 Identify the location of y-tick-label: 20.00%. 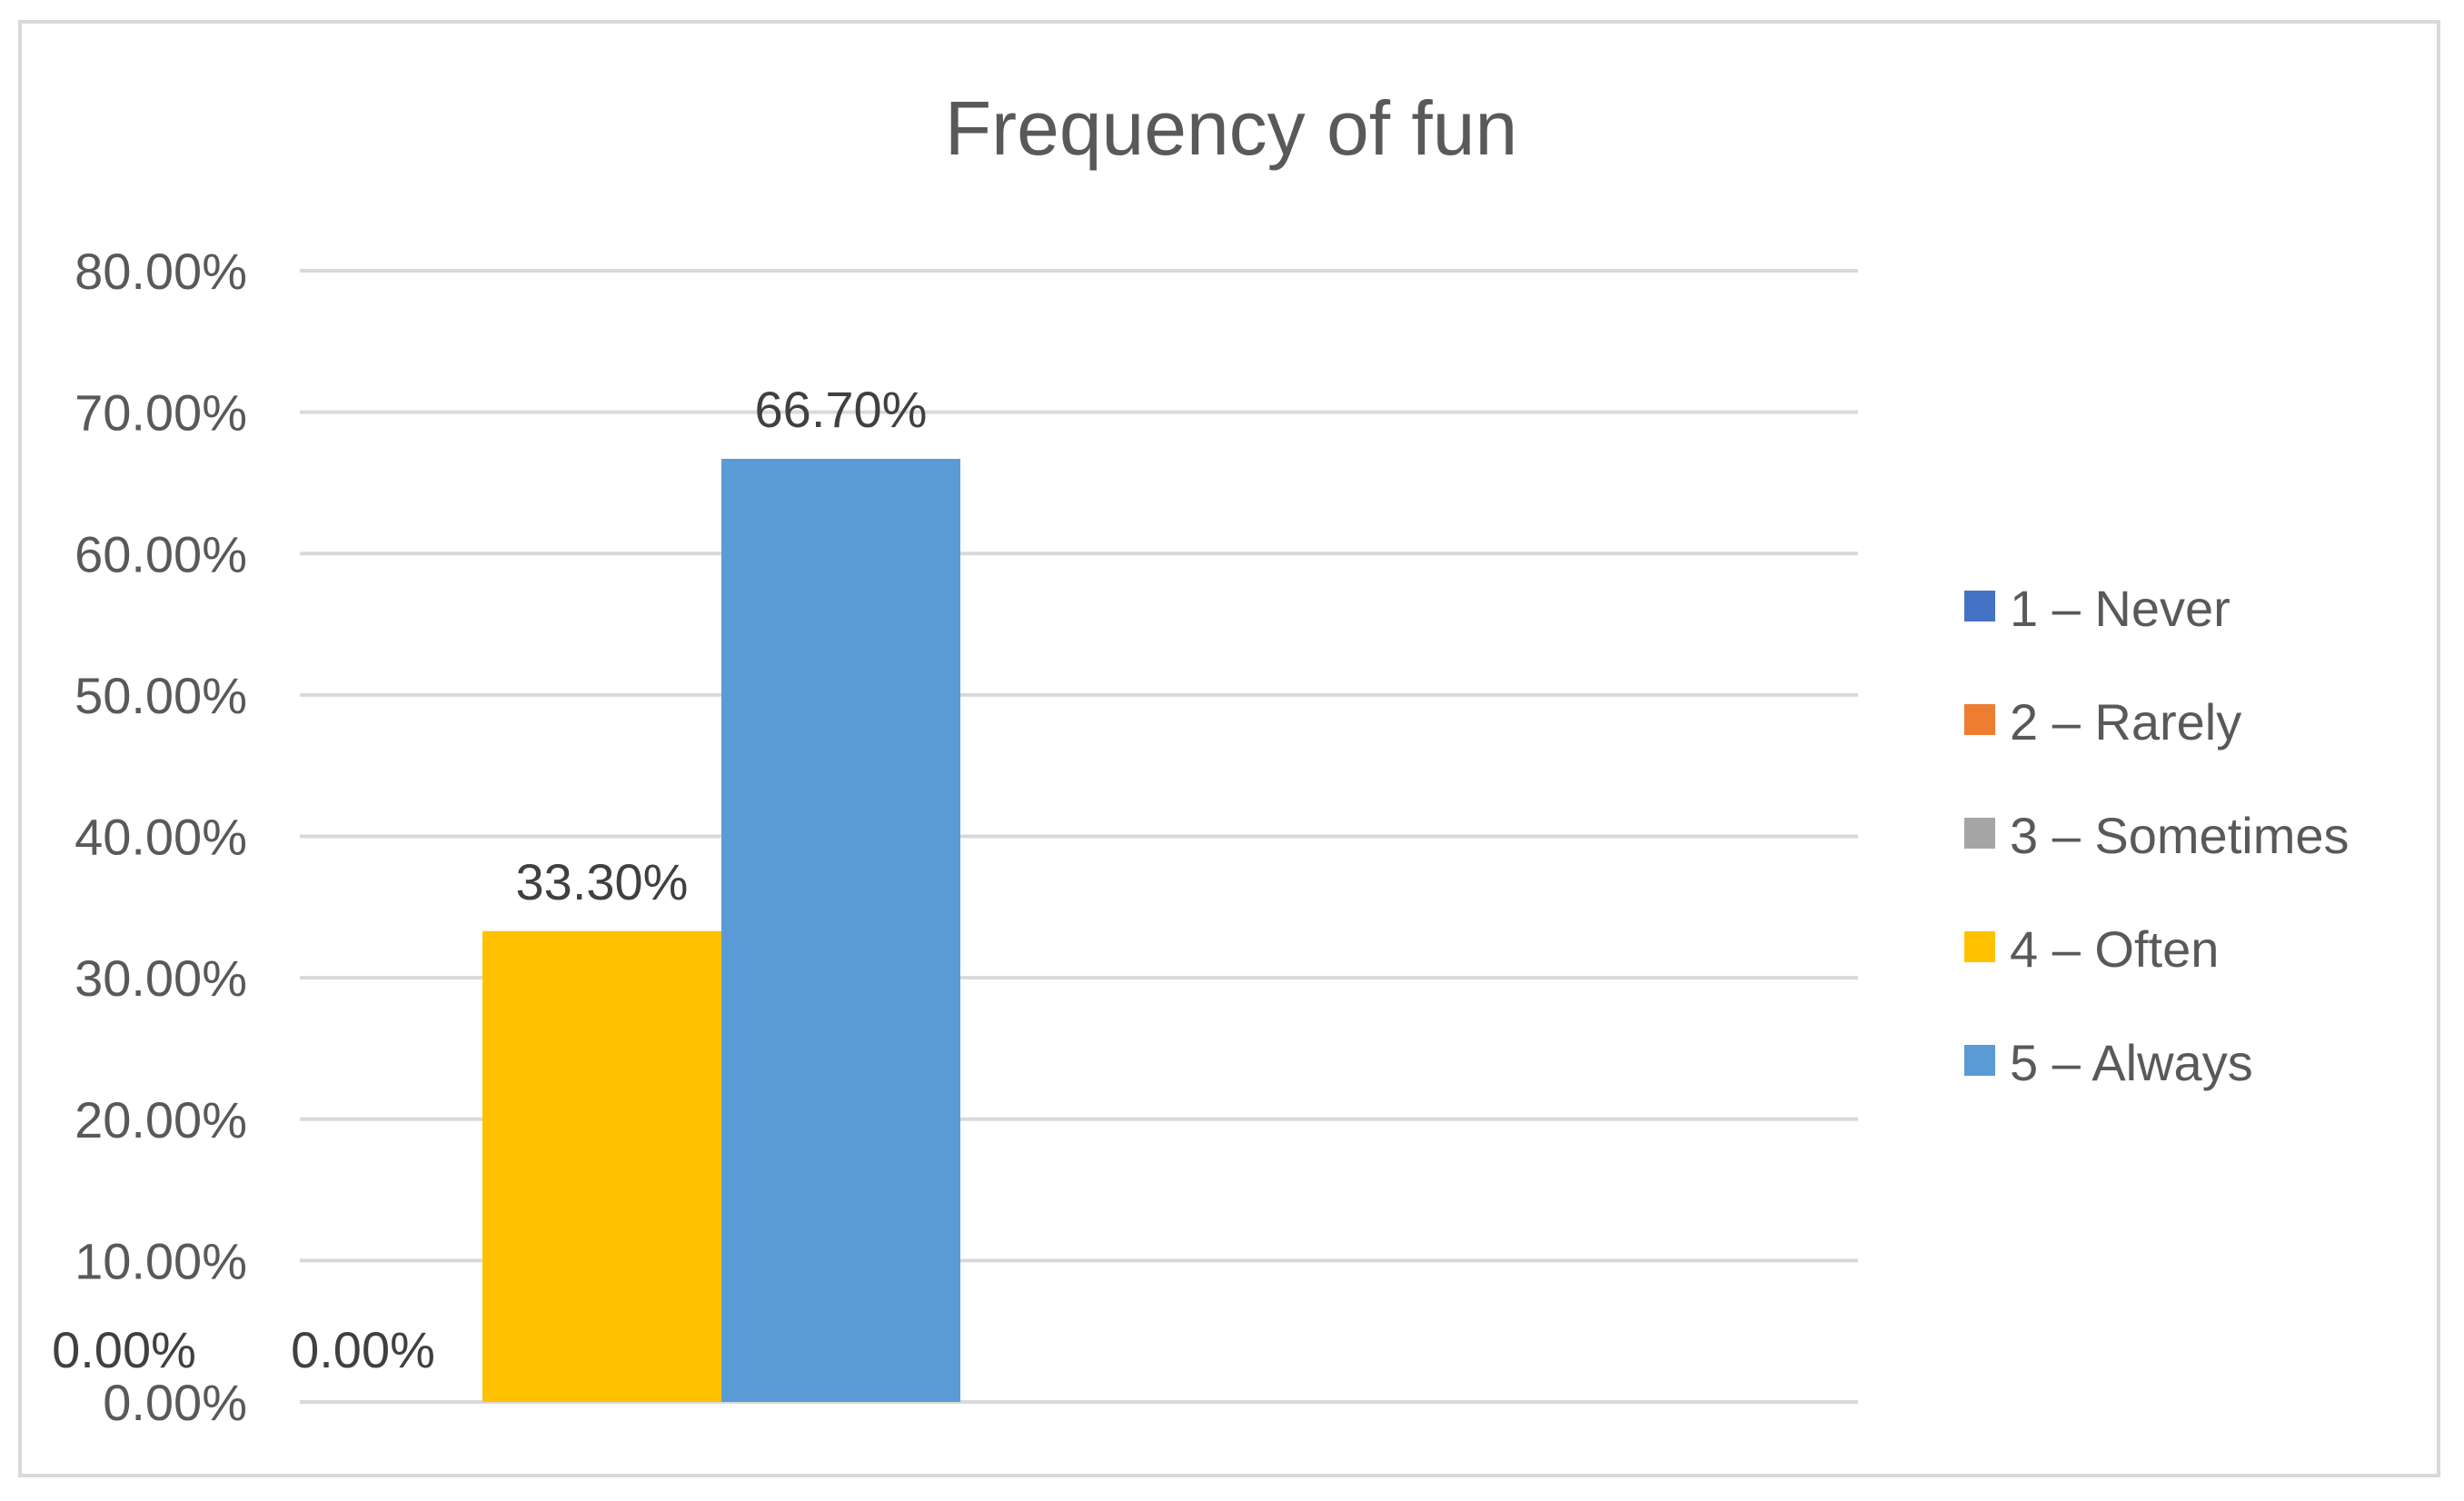
(161, 1119).